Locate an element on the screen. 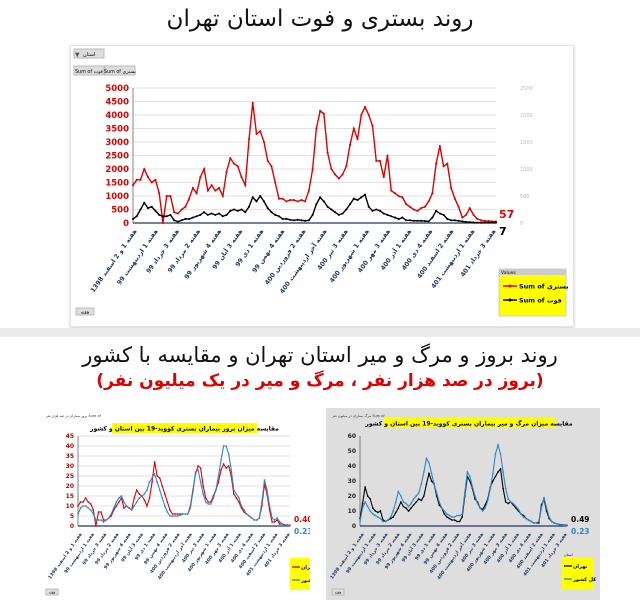 This screenshot has height=605, width=640. y-tick-label: 4500 is located at coordinates (117, 102).